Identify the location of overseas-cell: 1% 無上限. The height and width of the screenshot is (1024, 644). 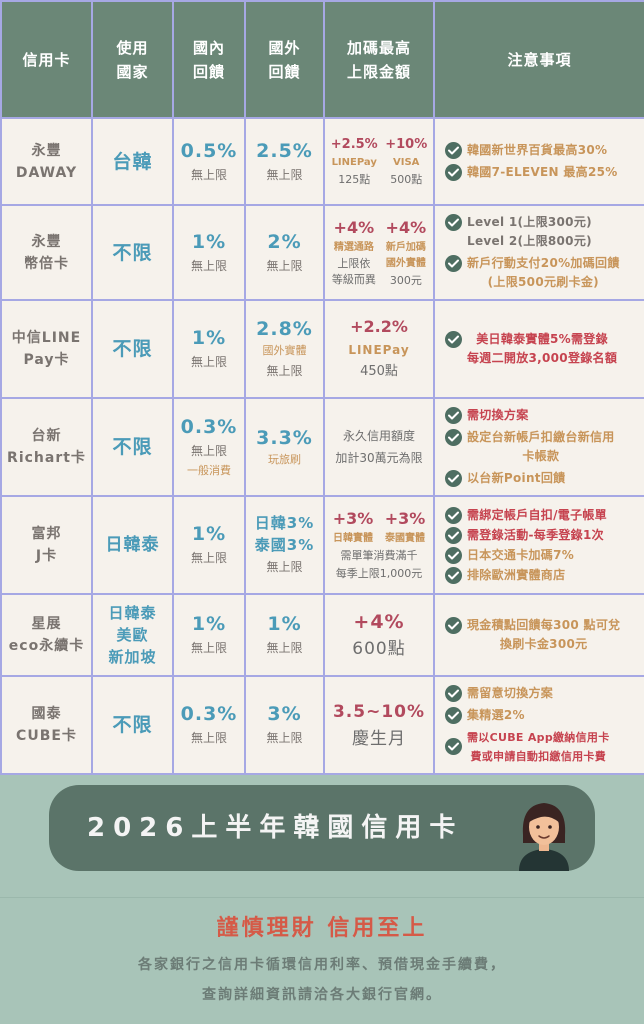
(284, 635).